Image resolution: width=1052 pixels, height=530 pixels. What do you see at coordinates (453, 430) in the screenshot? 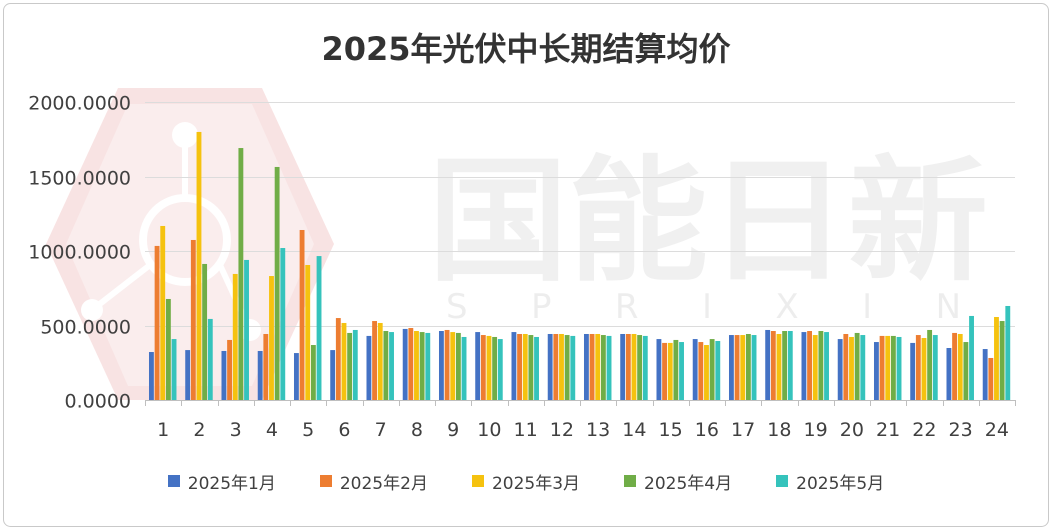
I see `x-tick-label: 9` at bounding box center [453, 430].